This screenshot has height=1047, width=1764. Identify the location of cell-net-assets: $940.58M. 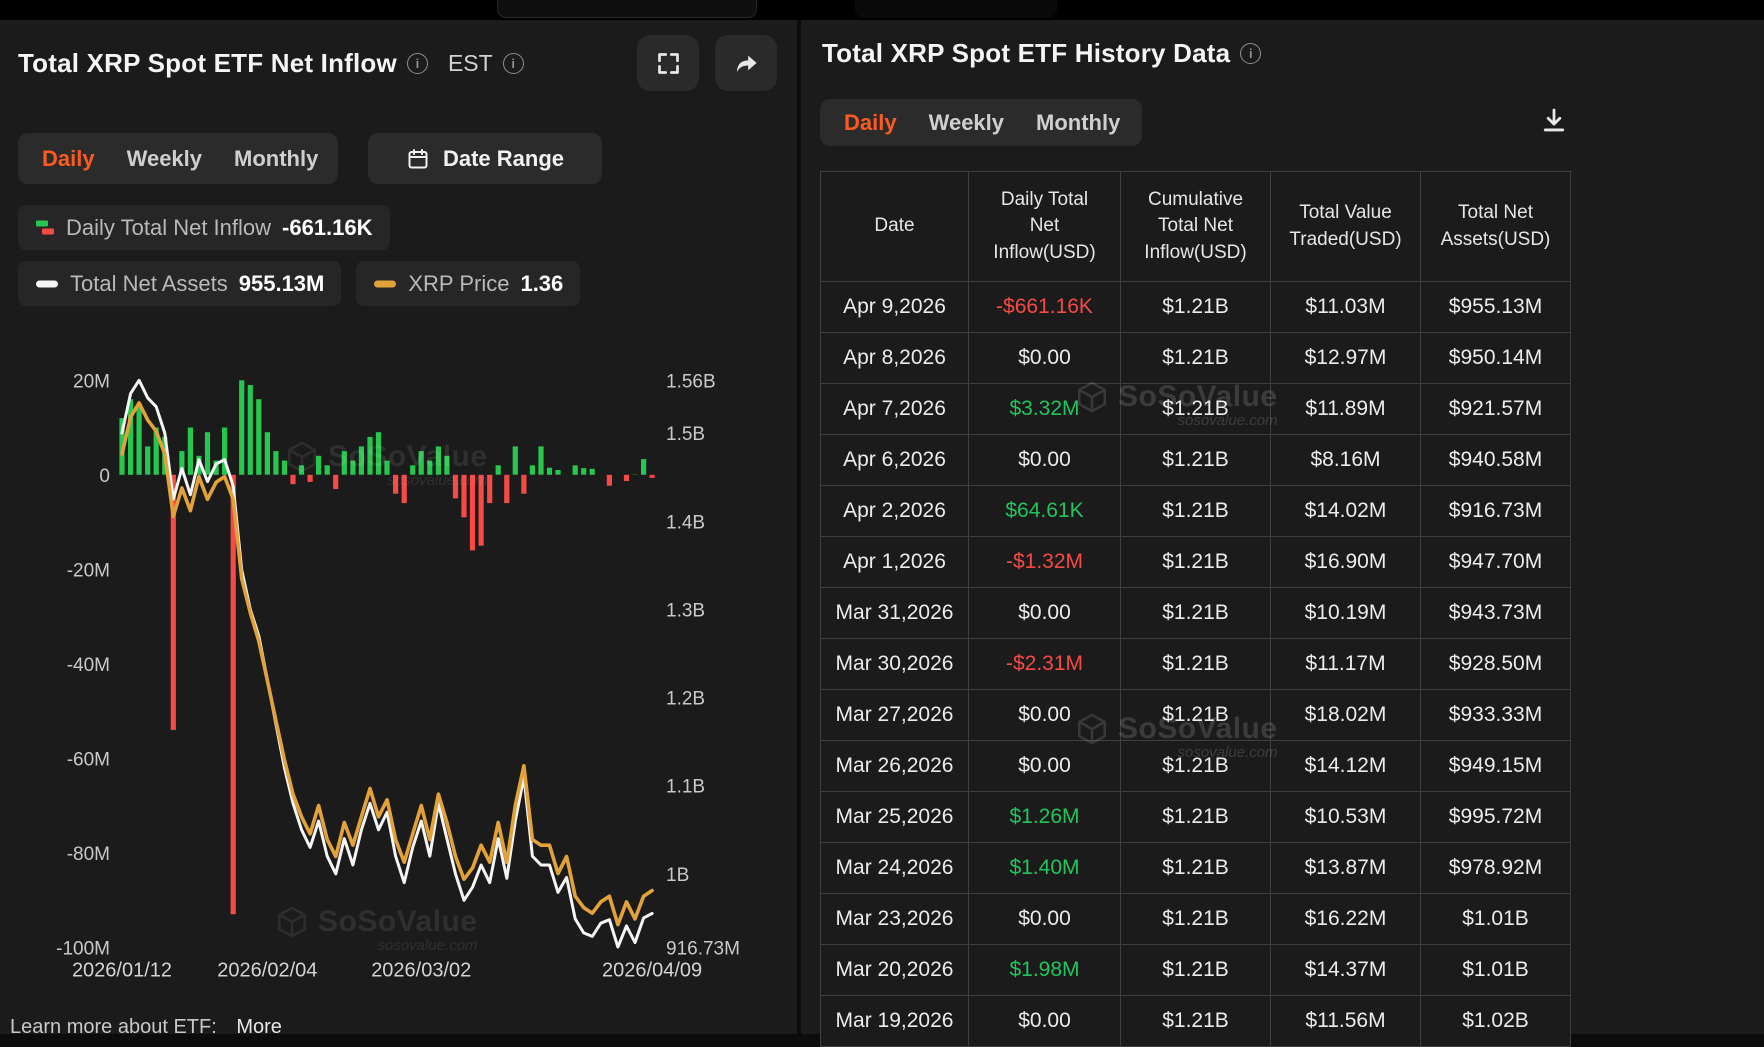
(1496, 460).